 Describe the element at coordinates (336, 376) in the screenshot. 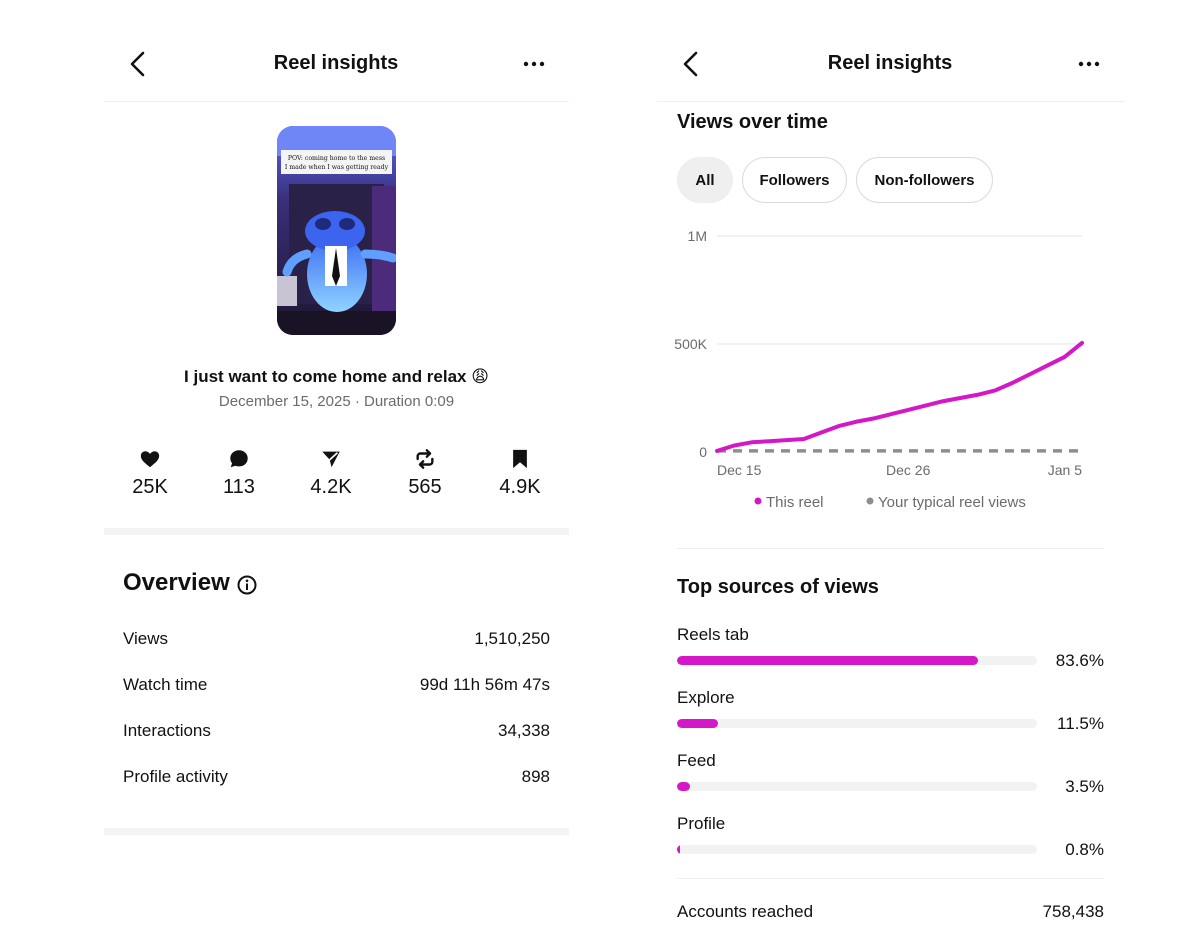

I see `reel-title: I just want to come home and relax 😩` at that location.